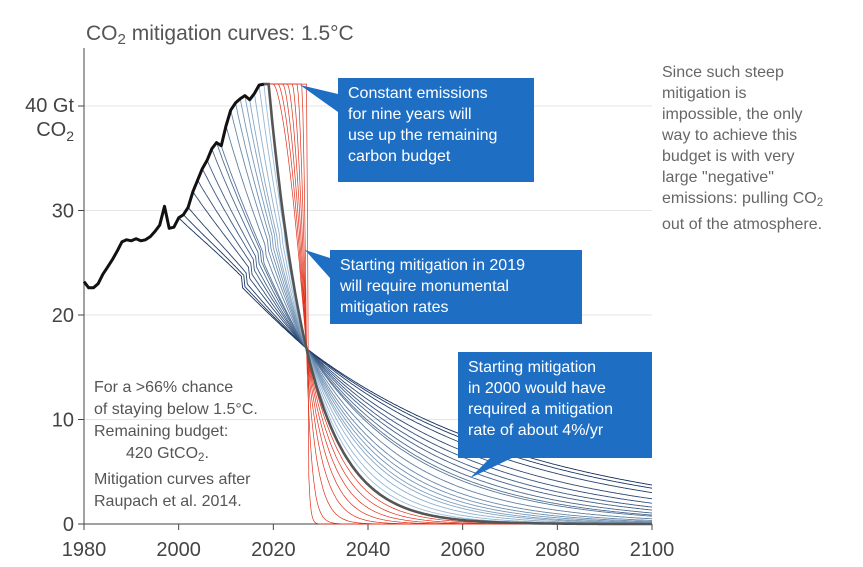 This screenshot has height=567, width=863. Describe the element at coordinates (161, 431) in the screenshot. I see `budget-note-line: Remaining budget:` at that location.